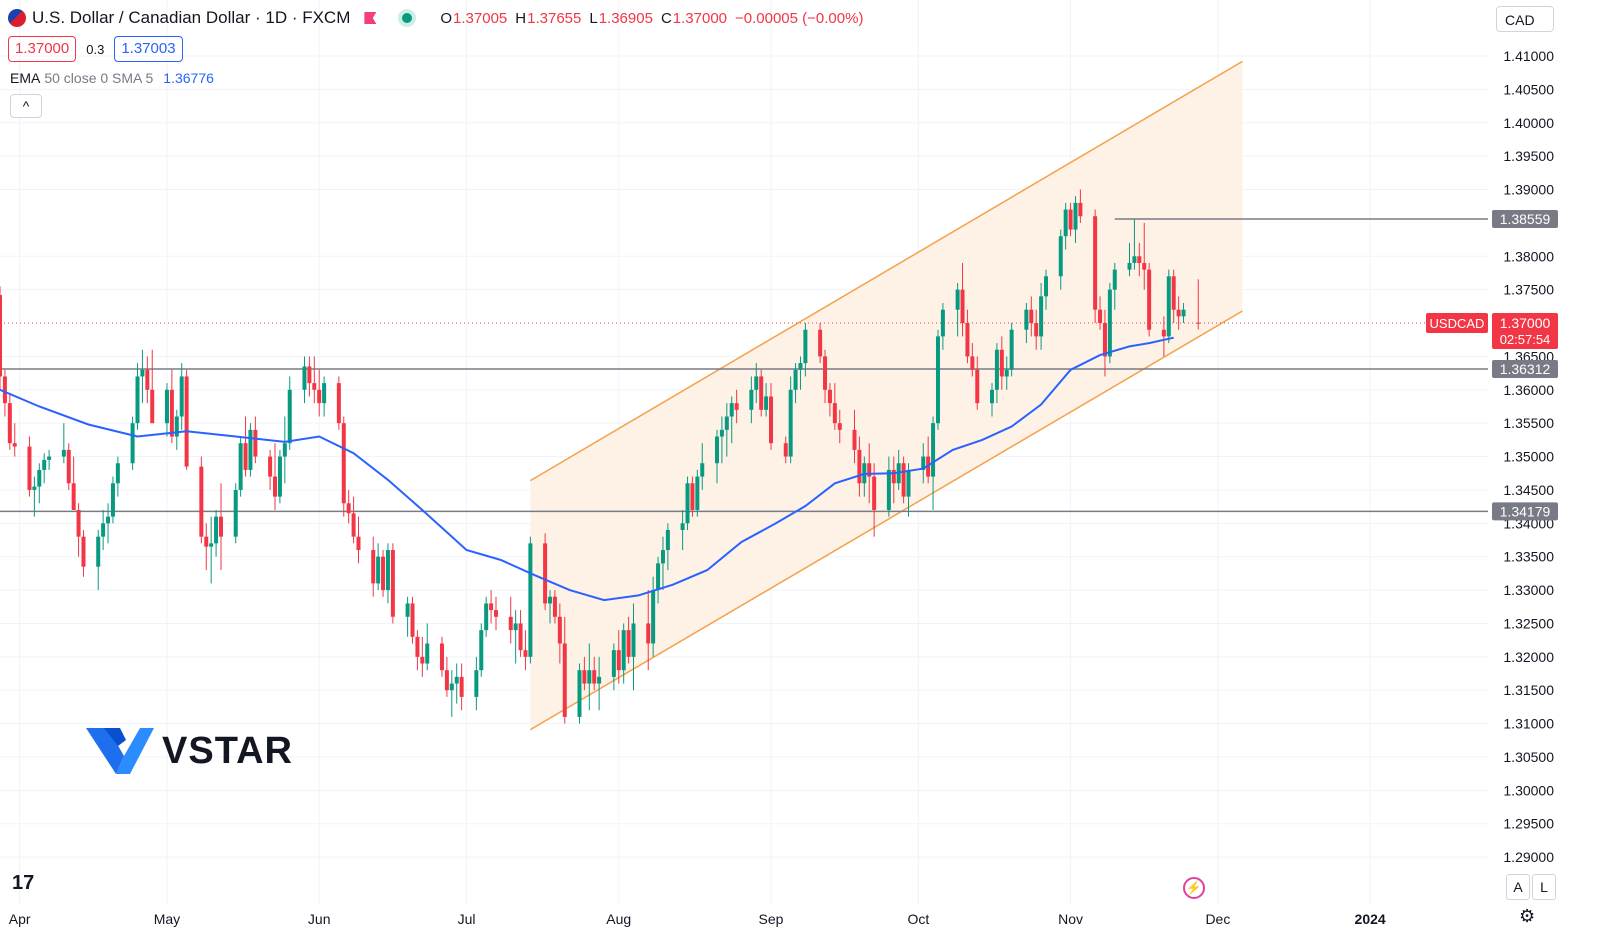 The image size is (1600, 952). Describe the element at coordinates (42, 49) in the screenshot. I see `sell-price-button: 1.37000` at that location.